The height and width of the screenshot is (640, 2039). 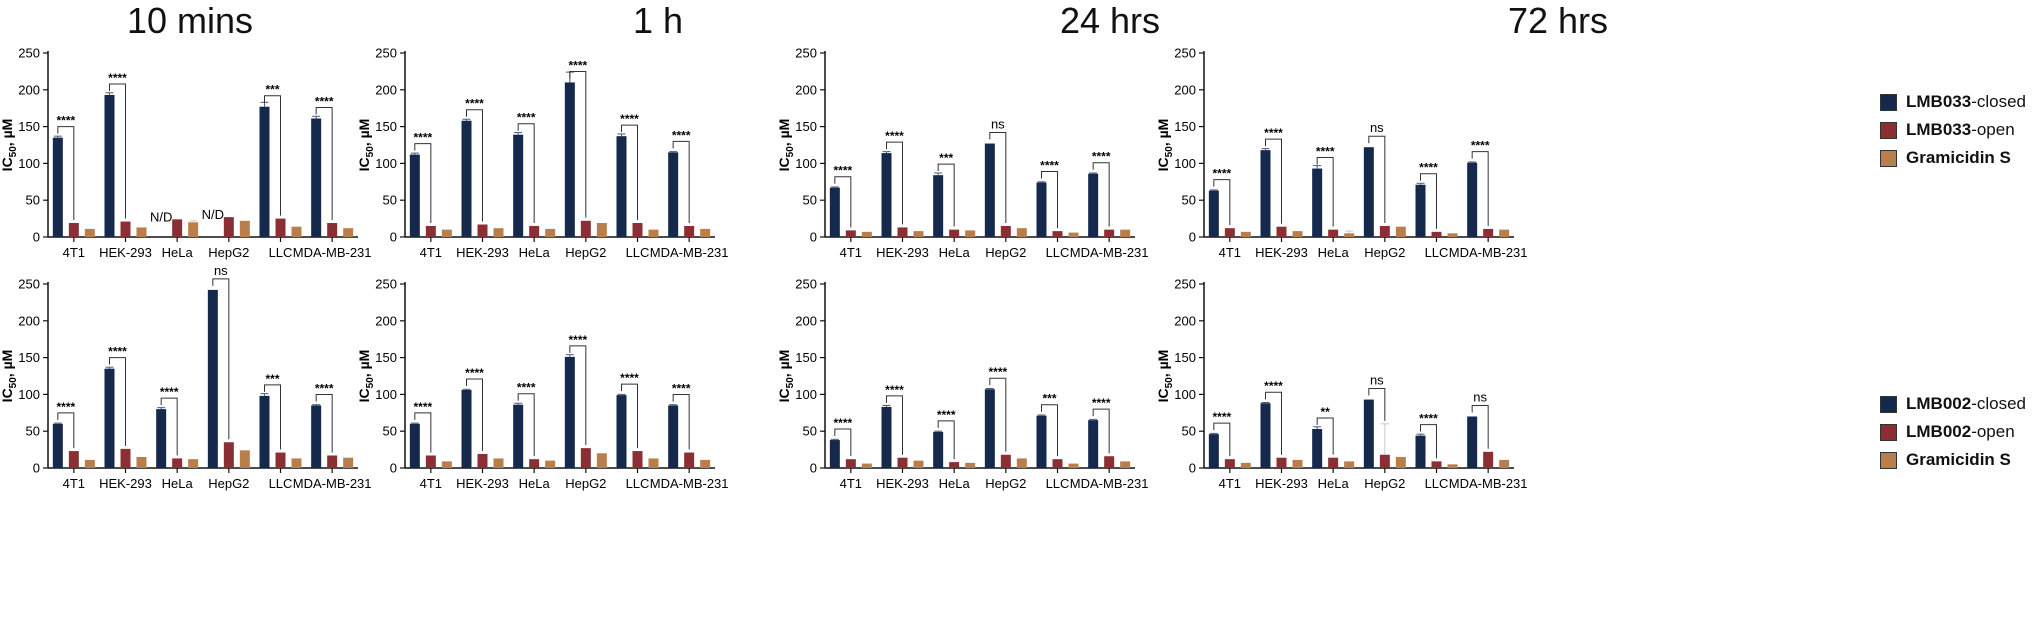 What do you see at coordinates (1993, 431) in the screenshot?
I see `legend-label-suffix: -open` at bounding box center [1993, 431].